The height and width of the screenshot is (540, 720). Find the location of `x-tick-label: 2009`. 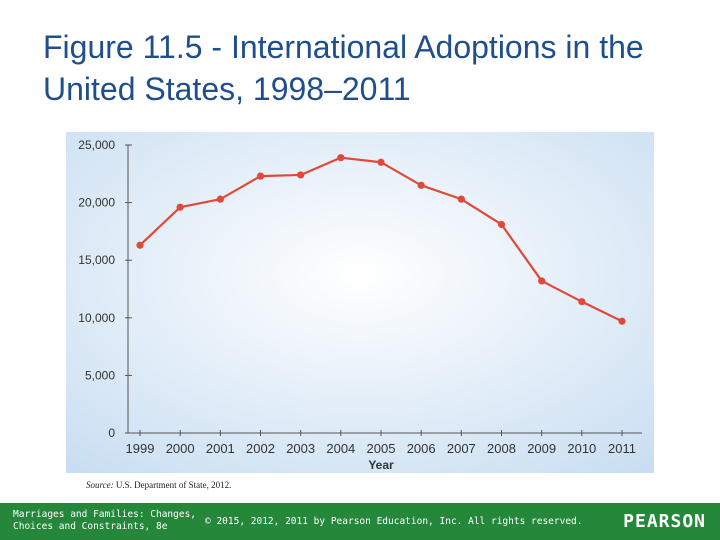

x-tick-label: 2009 is located at coordinates (541, 448).